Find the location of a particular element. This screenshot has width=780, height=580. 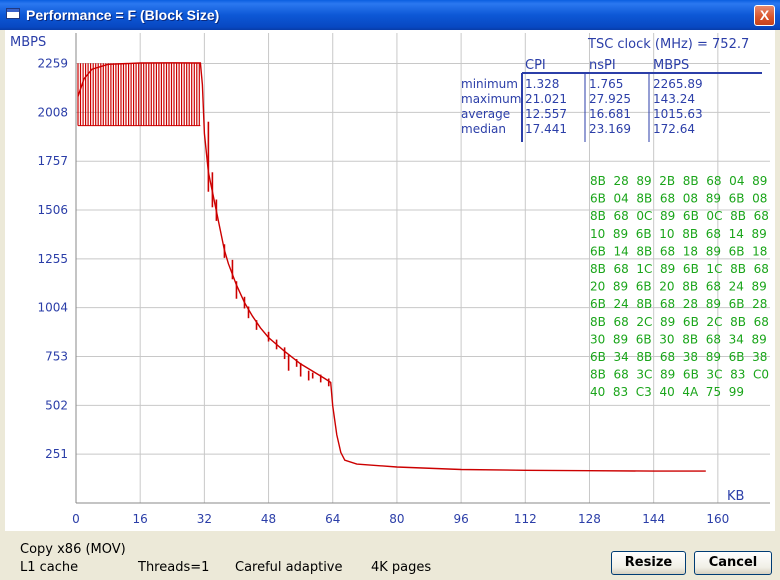

window-icon is located at coordinates (13, 13).